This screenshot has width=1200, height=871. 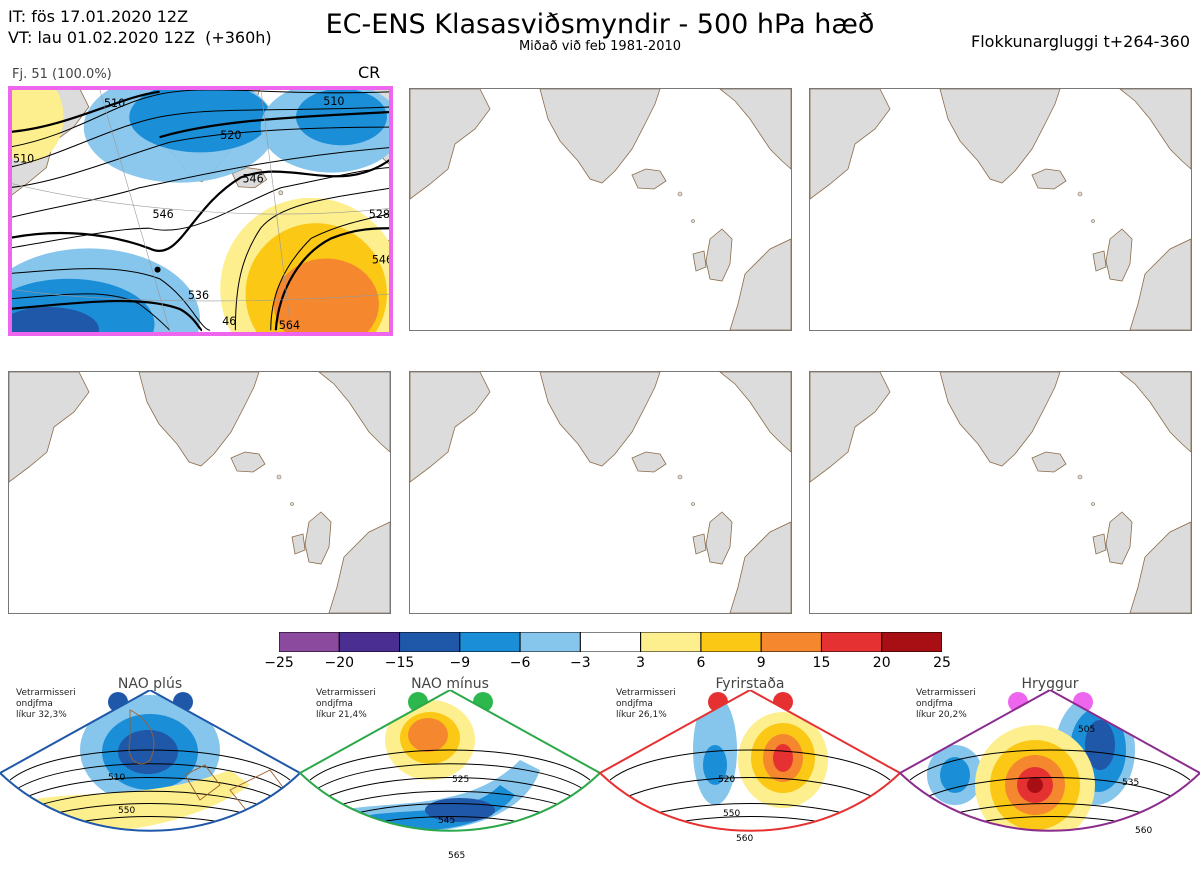 I want to click on regime-probability-note: Vetrarmisseri ondjfma líkur 20,2%, so click(x=946, y=704).